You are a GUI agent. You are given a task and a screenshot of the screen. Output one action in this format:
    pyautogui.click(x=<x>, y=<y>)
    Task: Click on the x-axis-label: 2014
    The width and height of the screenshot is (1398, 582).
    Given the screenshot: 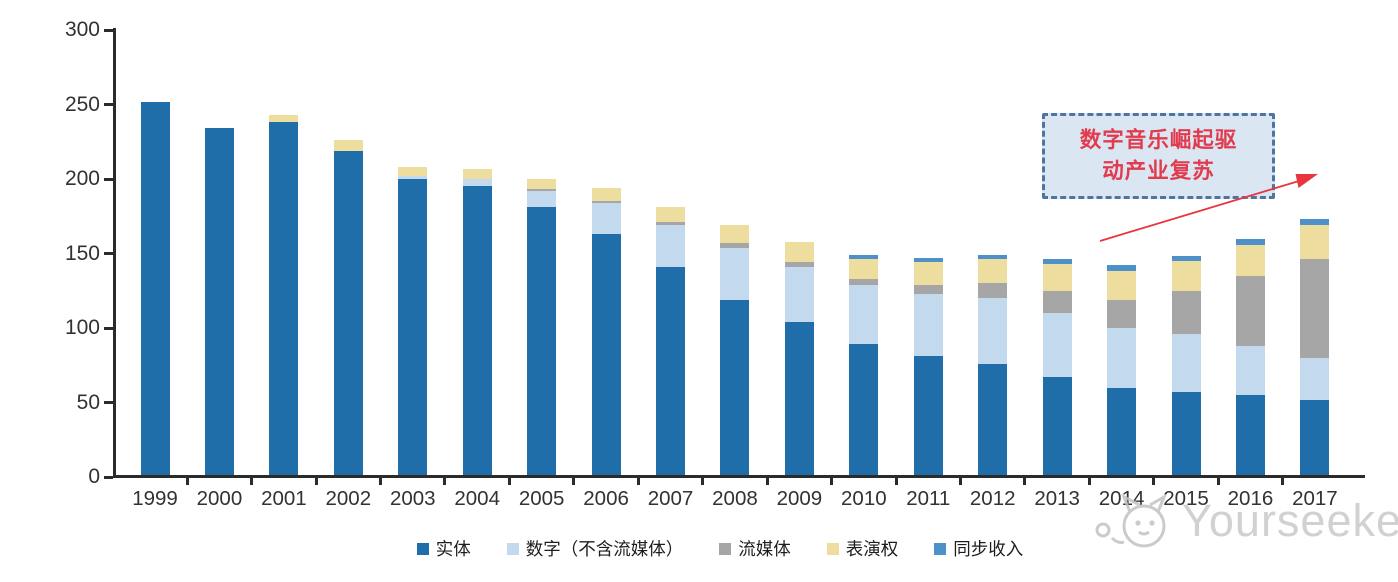 What is the action you would take?
    pyautogui.click(x=1121, y=498)
    